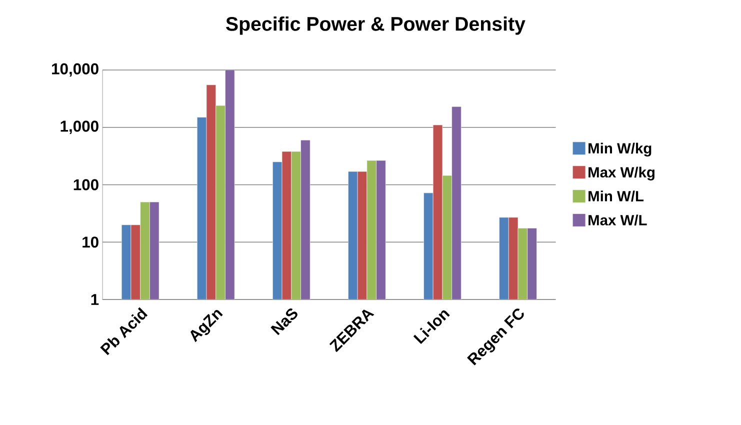  What do you see at coordinates (86, 184) in the screenshot?
I see `y-tick-label: 100` at bounding box center [86, 184].